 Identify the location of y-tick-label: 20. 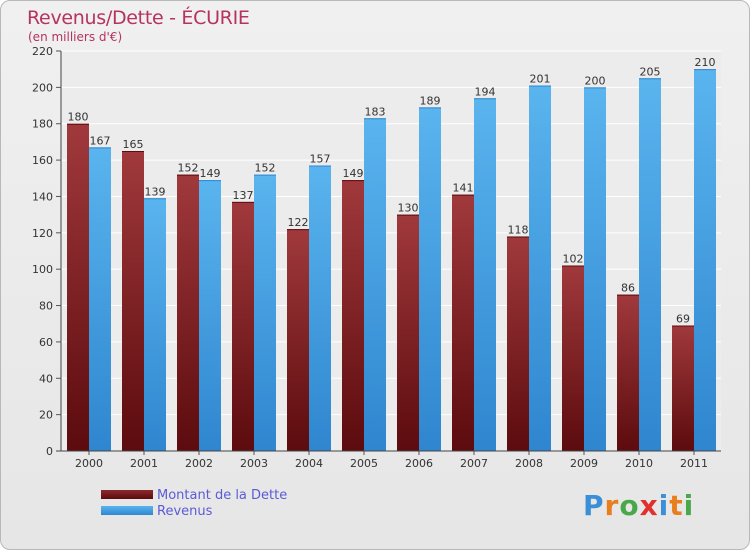
(46, 415).